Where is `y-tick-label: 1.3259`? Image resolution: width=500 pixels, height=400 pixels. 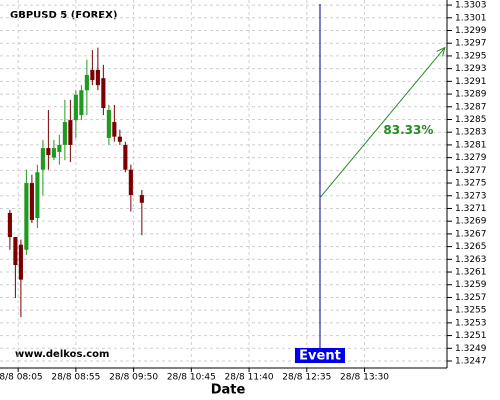
y-tick-label: 1.3259 is located at coordinates (471, 285).